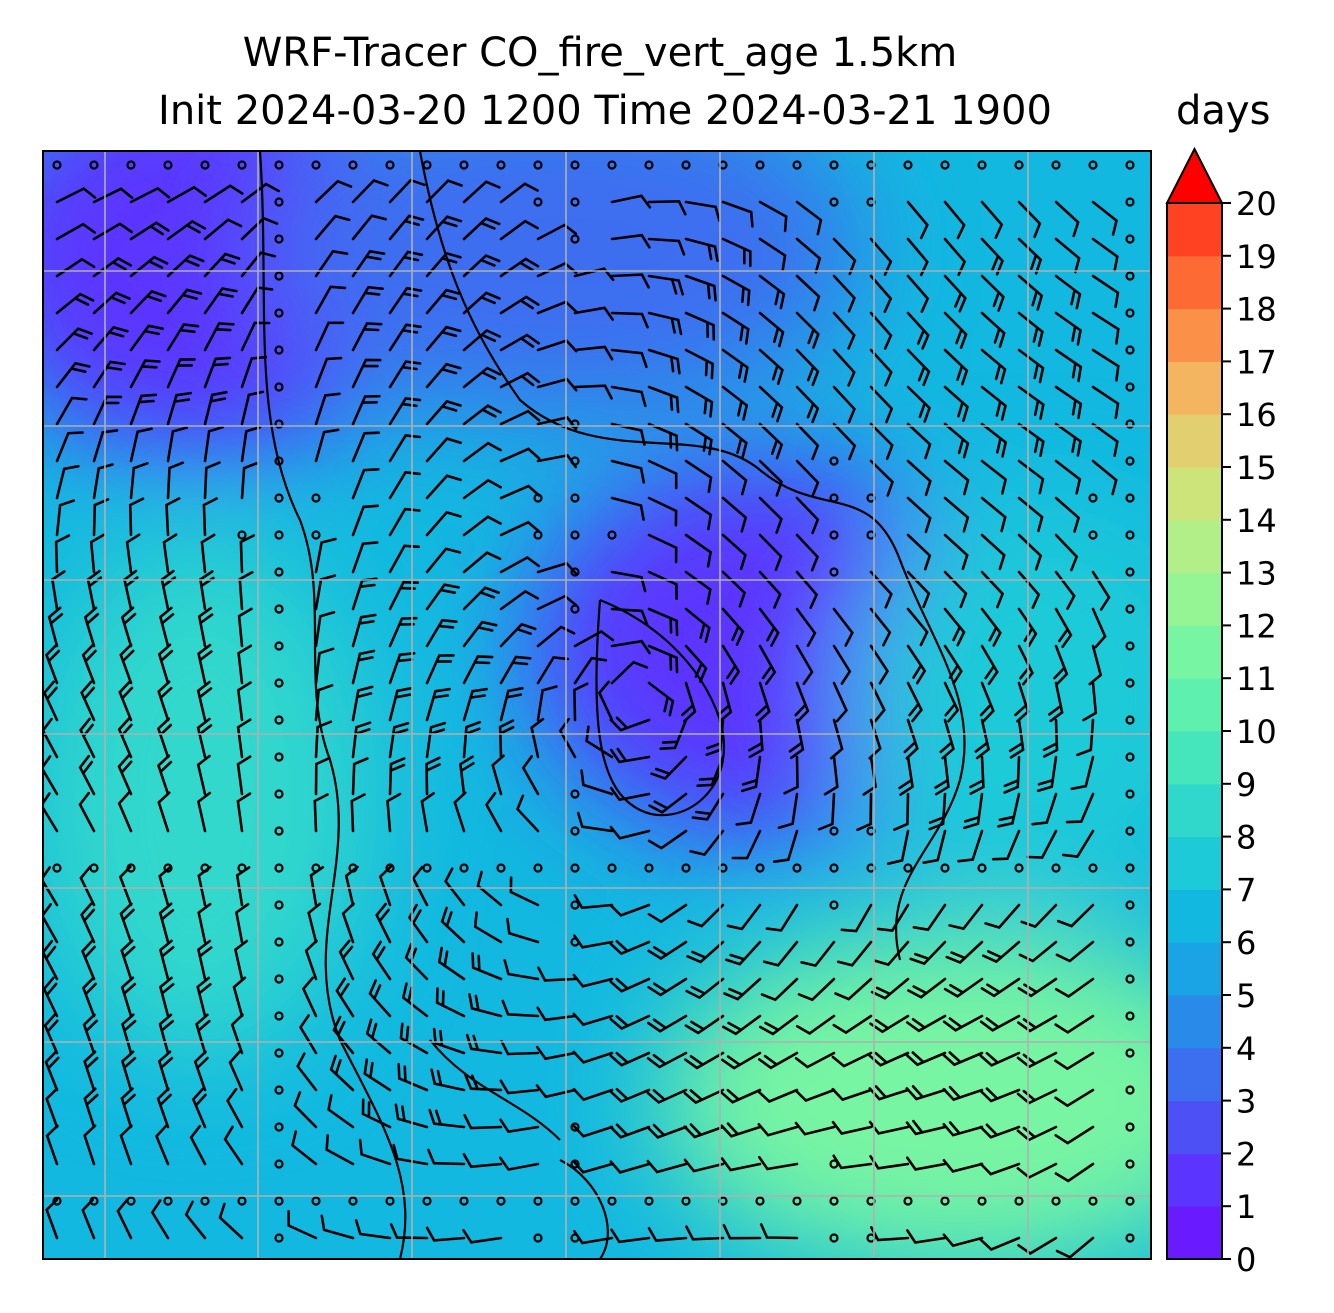 This screenshot has width=1334, height=1313. What do you see at coordinates (1256, 362) in the screenshot?
I see `colorbar-tick-label: 17` at bounding box center [1256, 362].